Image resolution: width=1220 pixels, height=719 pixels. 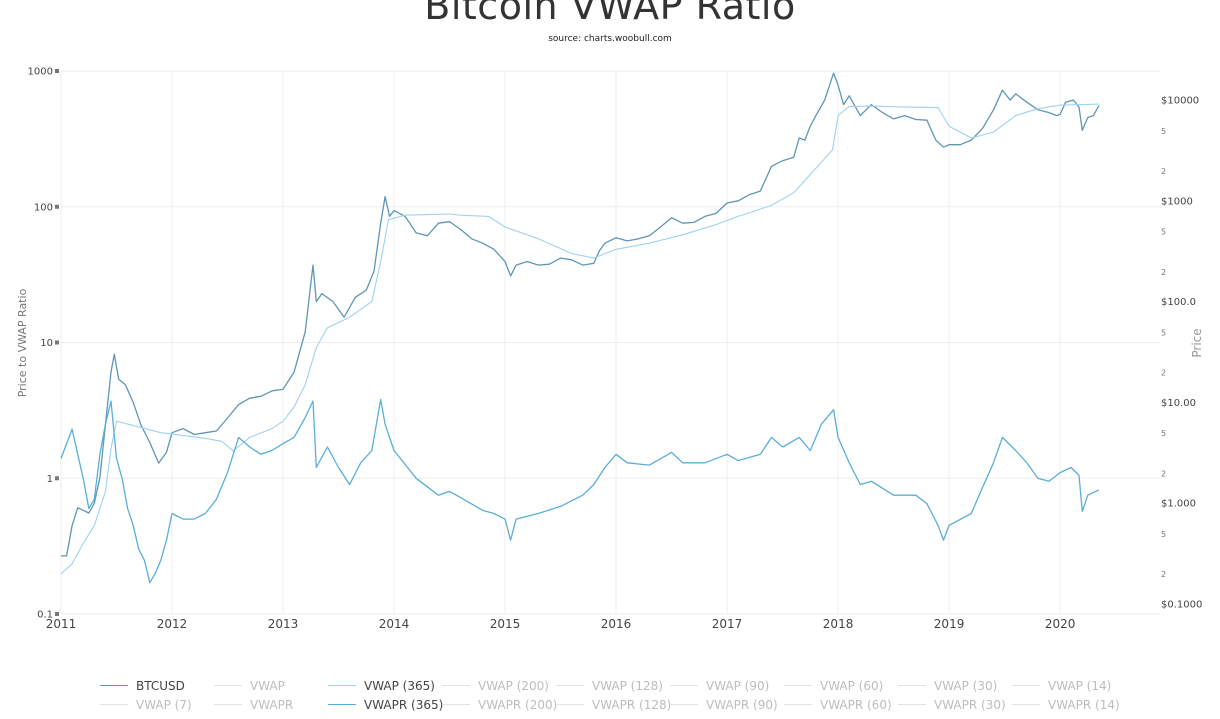 I want to click on x-tick-label: 2018, so click(x=838, y=624).